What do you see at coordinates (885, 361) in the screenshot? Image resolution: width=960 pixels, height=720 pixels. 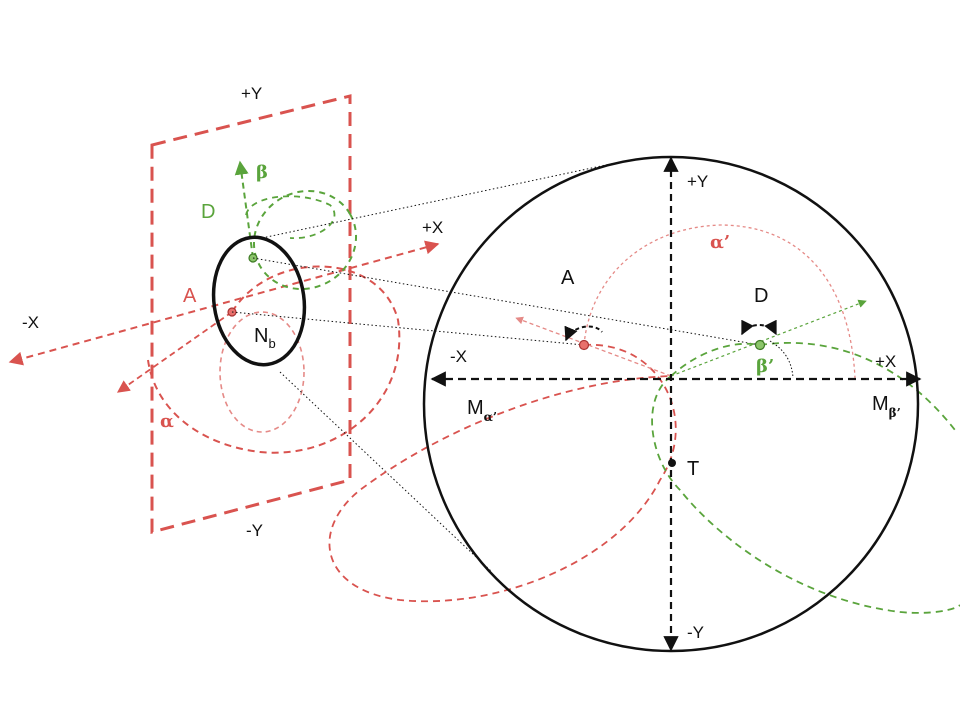 I see `right-label-pos-x: +X` at bounding box center [885, 361].